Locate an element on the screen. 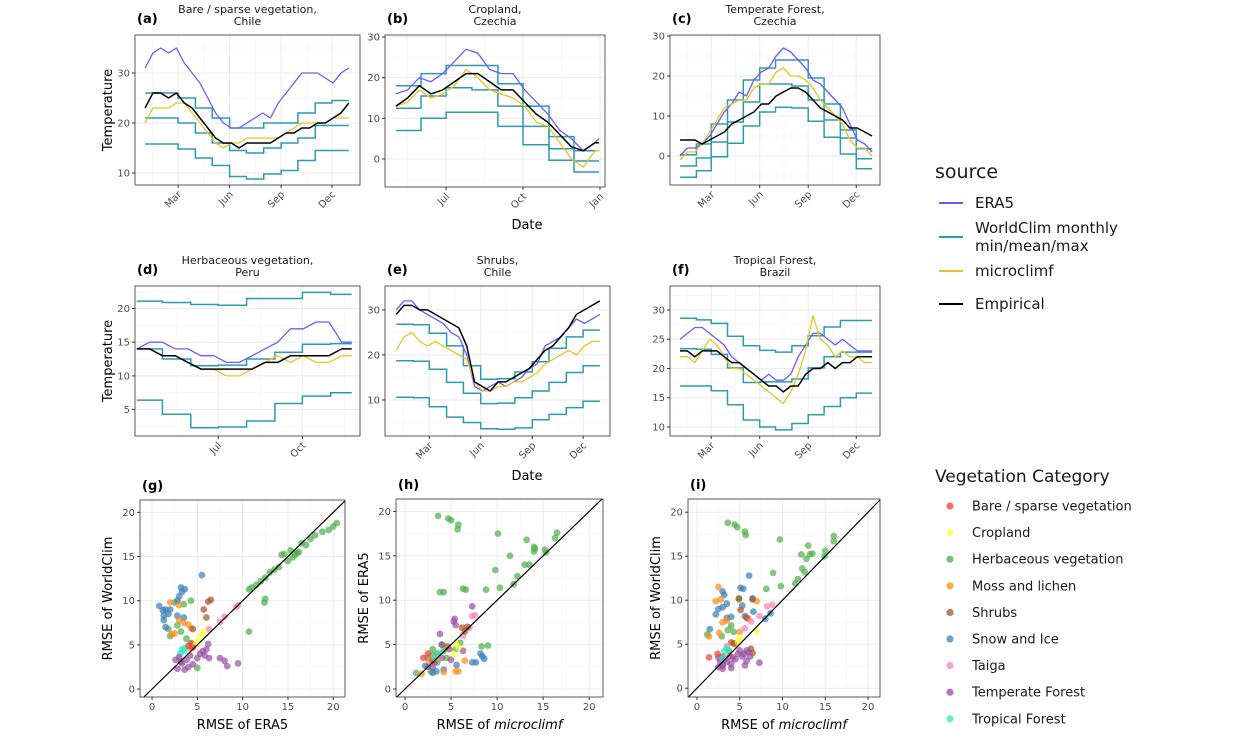 The width and height of the screenshot is (1239, 741). legend-label: Moss and lichen is located at coordinates (1024, 586).